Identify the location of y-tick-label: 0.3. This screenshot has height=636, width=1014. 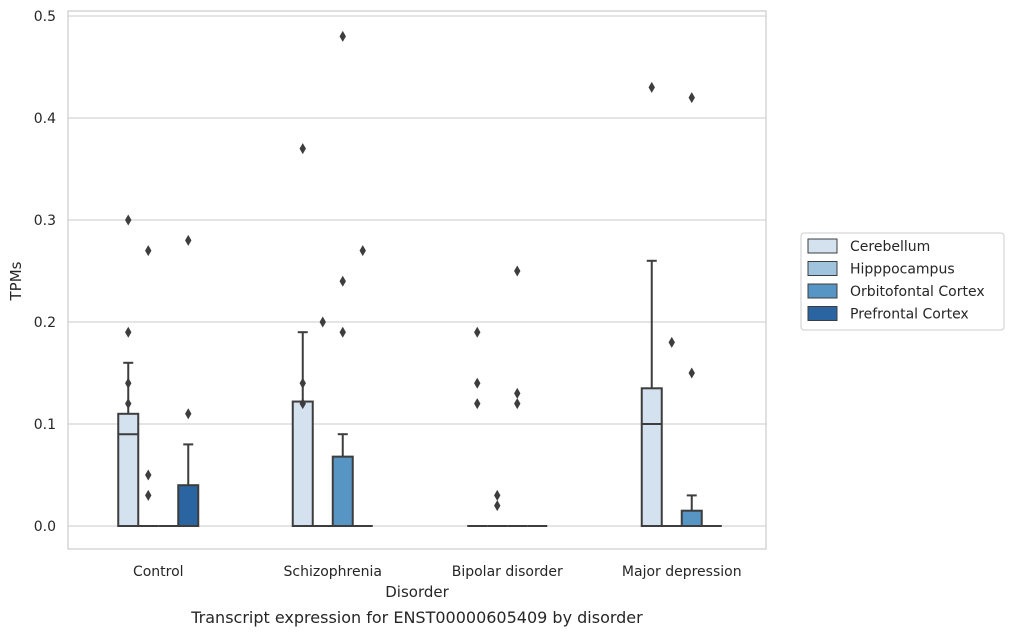
(45, 221).